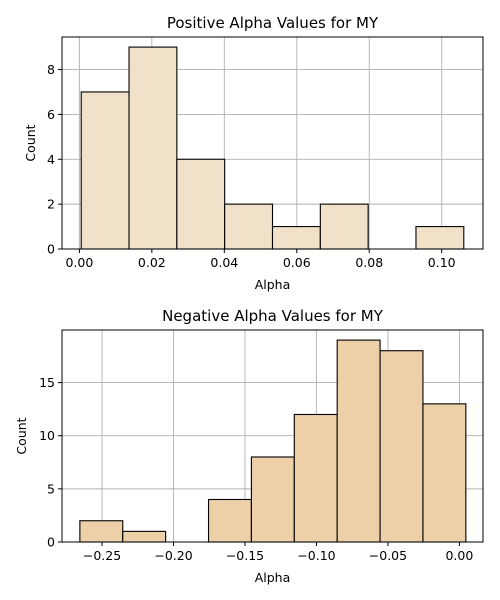  What do you see at coordinates (388, 555) in the screenshot?
I see `x-tick-label: −0.05` at bounding box center [388, 555].